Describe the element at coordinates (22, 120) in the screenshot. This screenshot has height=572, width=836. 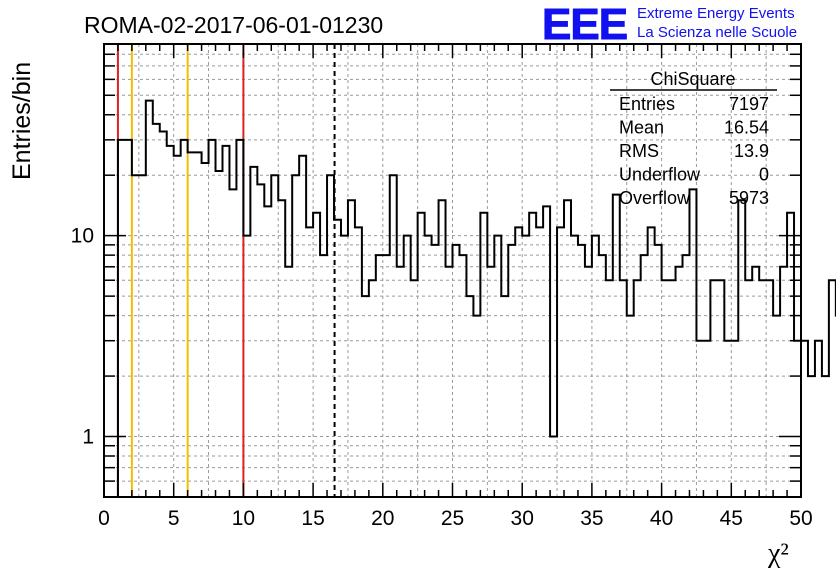
I see `y-axis-label: Entries/bin` at that location.